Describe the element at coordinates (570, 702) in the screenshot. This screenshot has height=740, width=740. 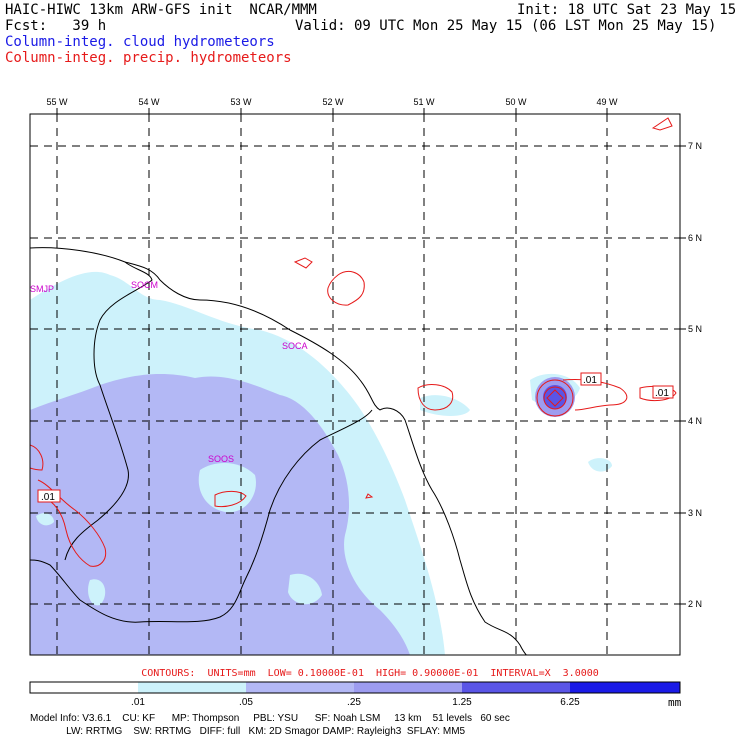
I see `colorbar-tick: 6.25` at that location.